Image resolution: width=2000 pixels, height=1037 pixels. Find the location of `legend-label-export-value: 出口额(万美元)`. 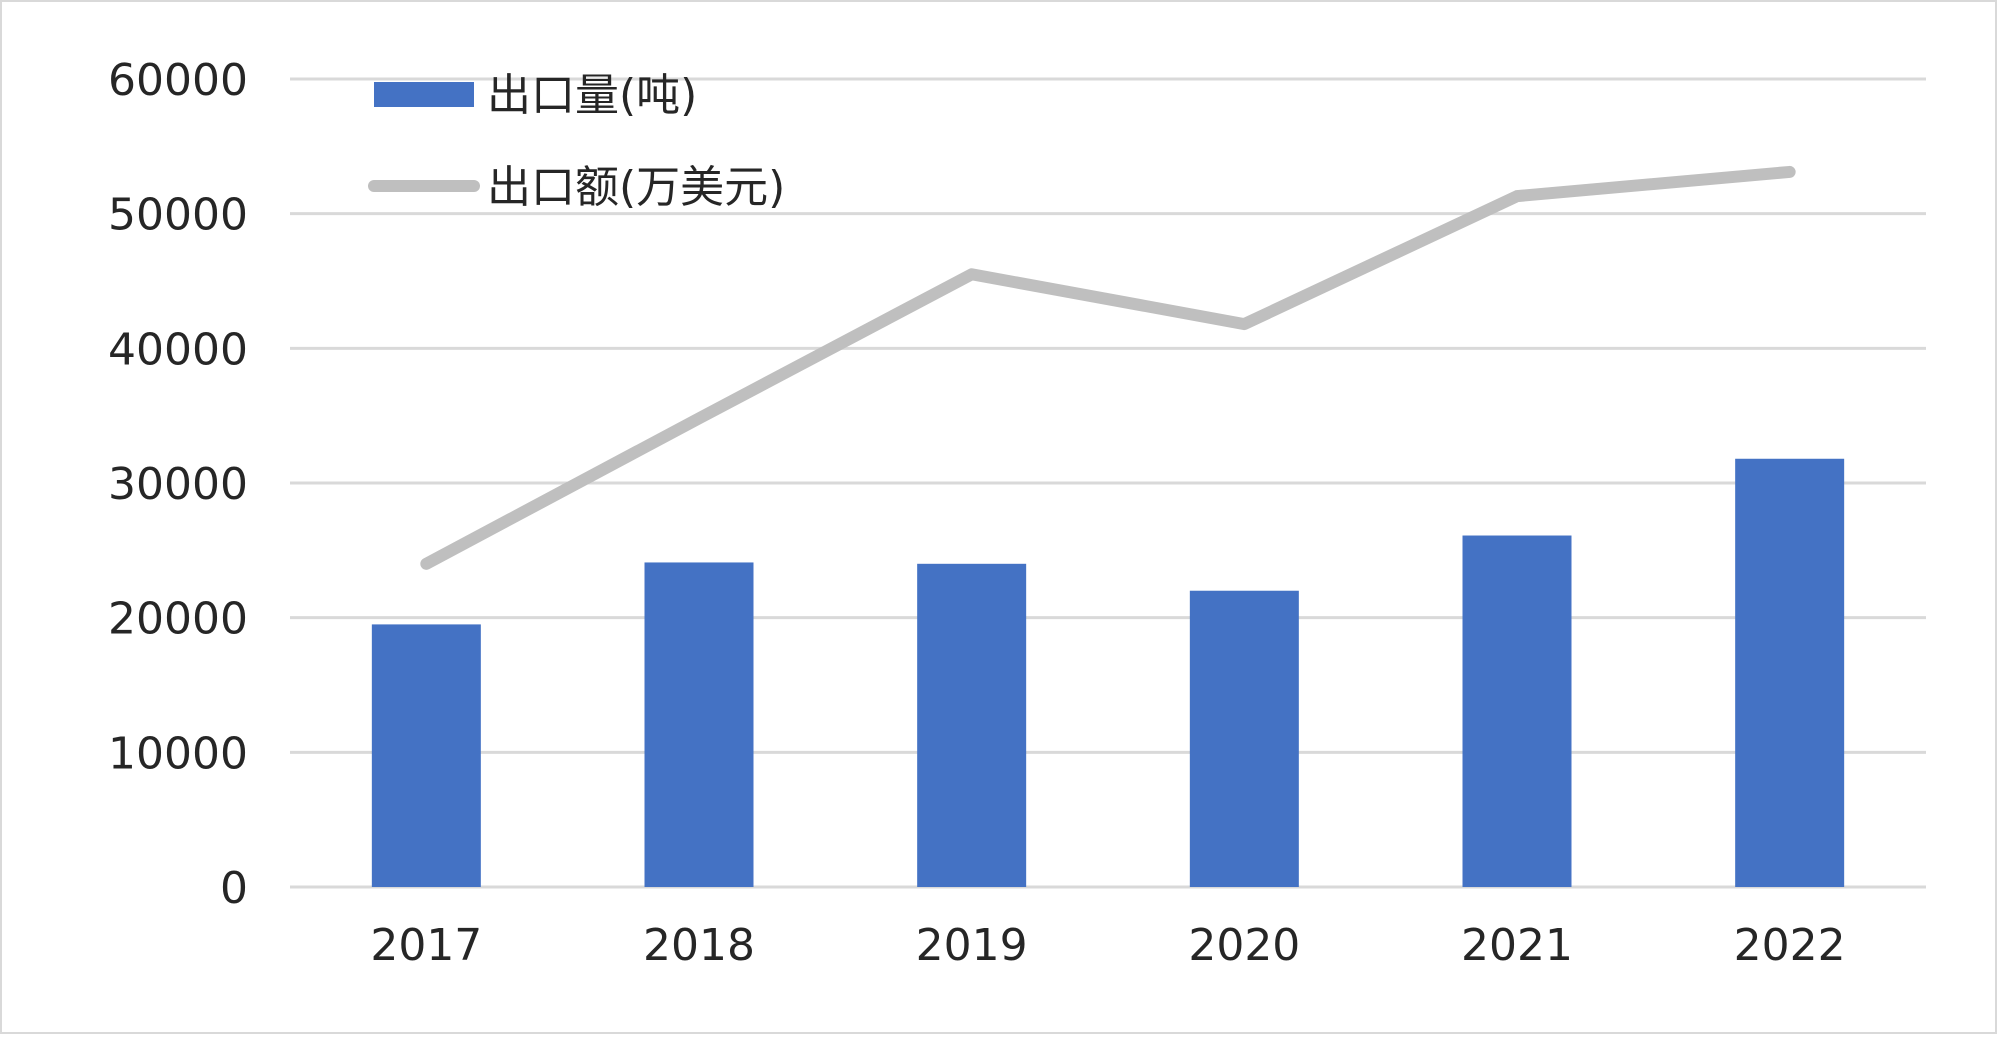

legend-label-export-value: 出口额(万美元) is located at coordinates (636, 187).